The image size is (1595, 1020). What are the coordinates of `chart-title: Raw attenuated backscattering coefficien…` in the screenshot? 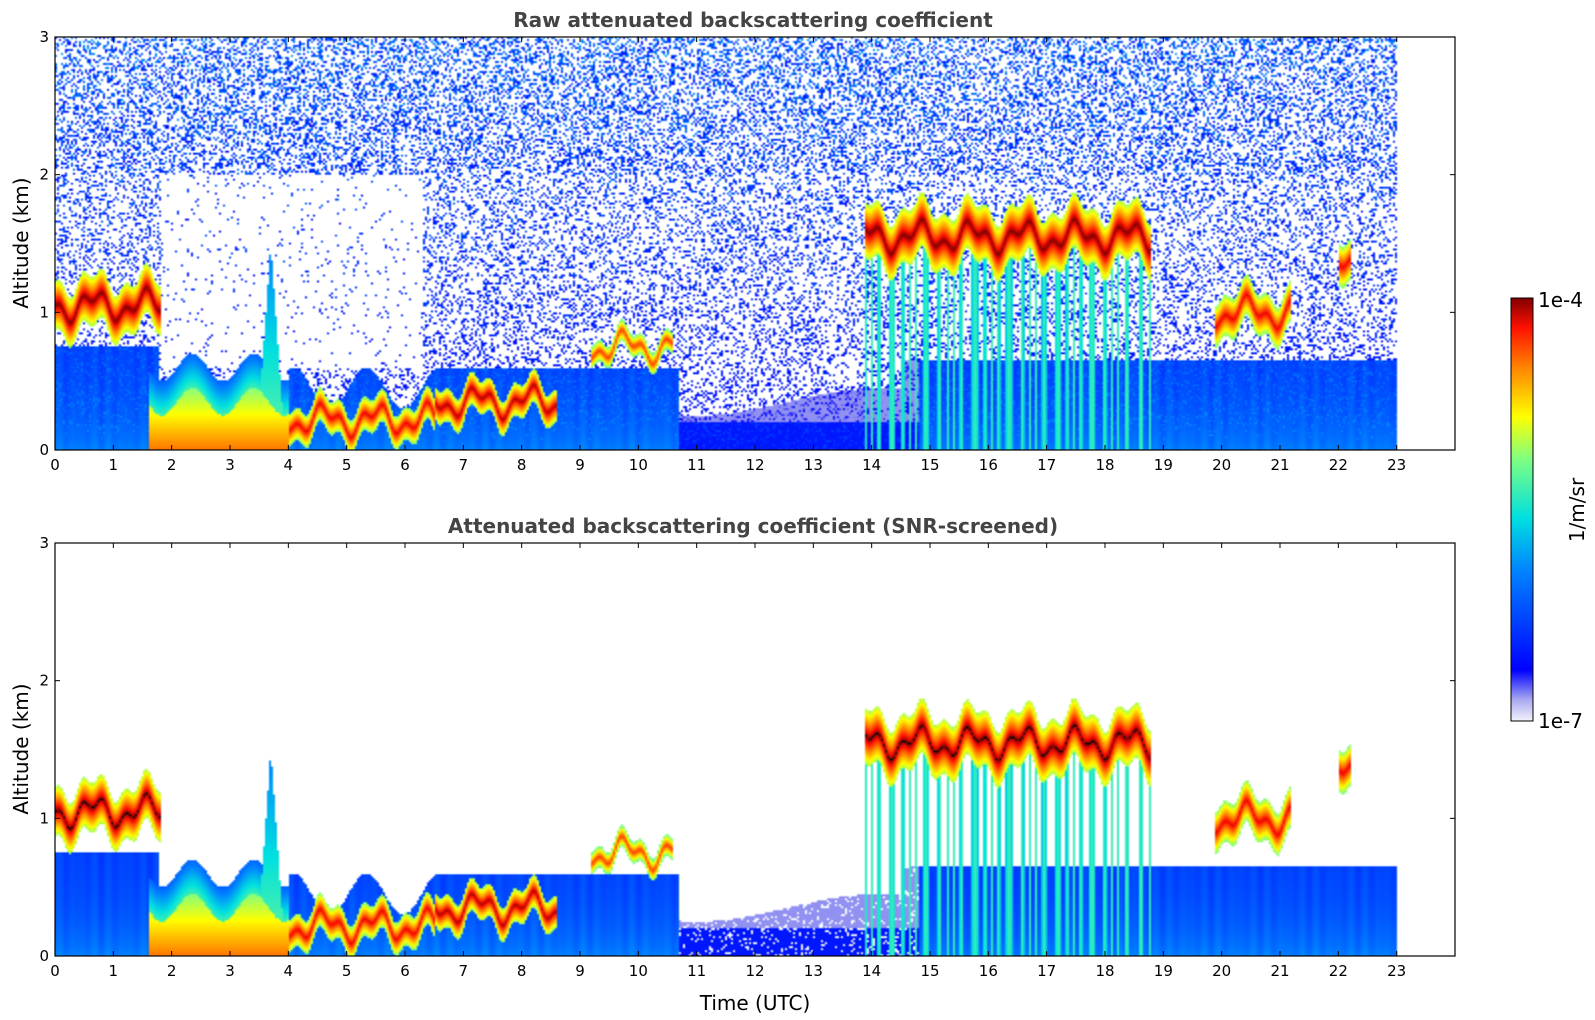 It's located at (753, 20).